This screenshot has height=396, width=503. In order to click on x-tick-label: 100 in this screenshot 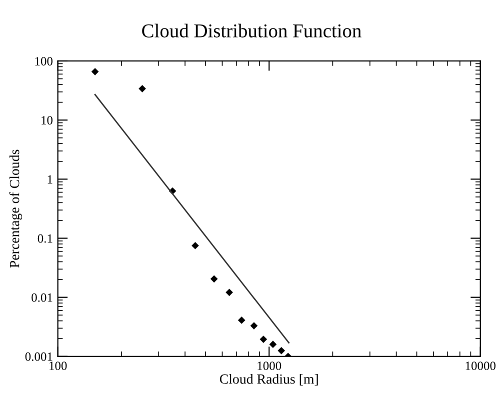, I will do `click(58, 366)`.